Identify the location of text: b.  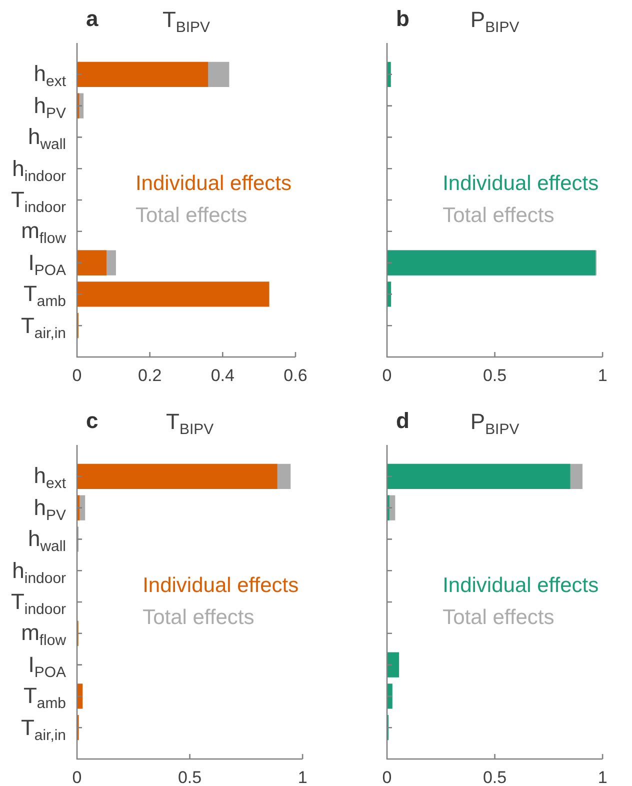
(403, 18).